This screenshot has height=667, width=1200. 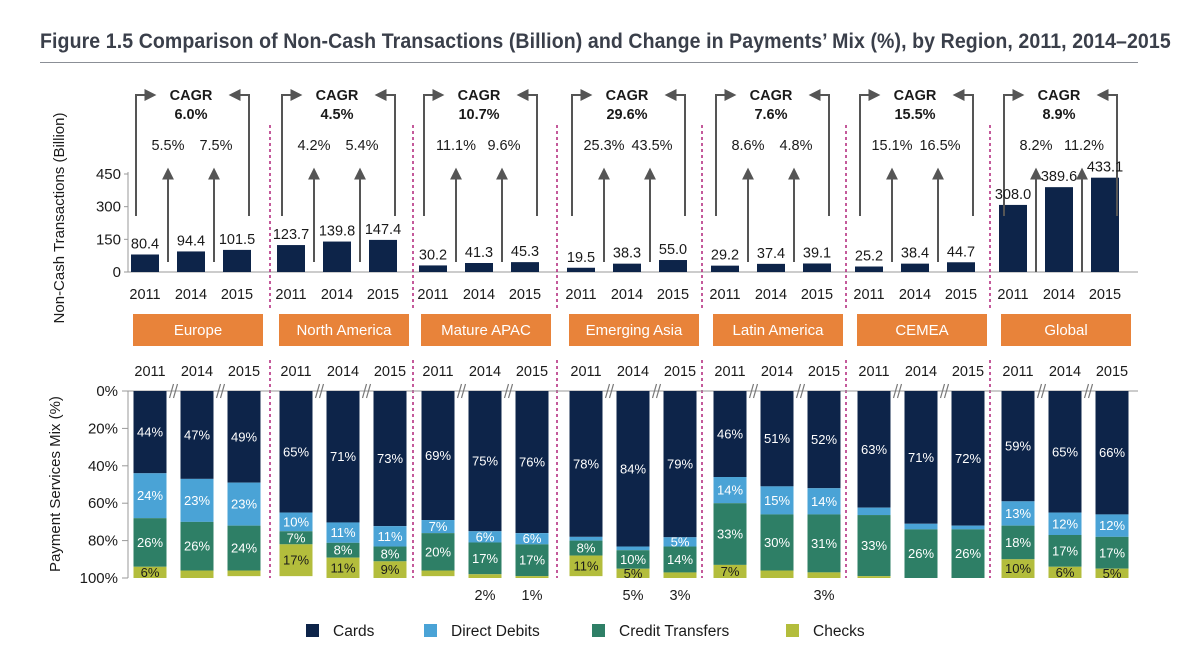 I want to click on region-label: Global, so click(x=1065, y=330).